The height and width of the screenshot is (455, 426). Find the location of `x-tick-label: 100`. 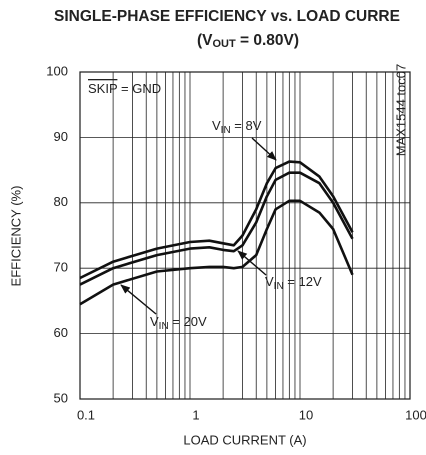

x-tick-label: 100 is located at coordinates (415, 414).